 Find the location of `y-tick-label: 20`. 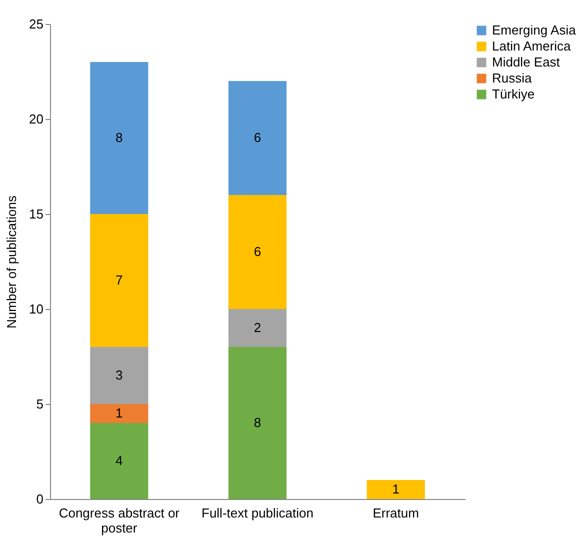

y-tick-label: 20 is located at coordinates (36, 119).